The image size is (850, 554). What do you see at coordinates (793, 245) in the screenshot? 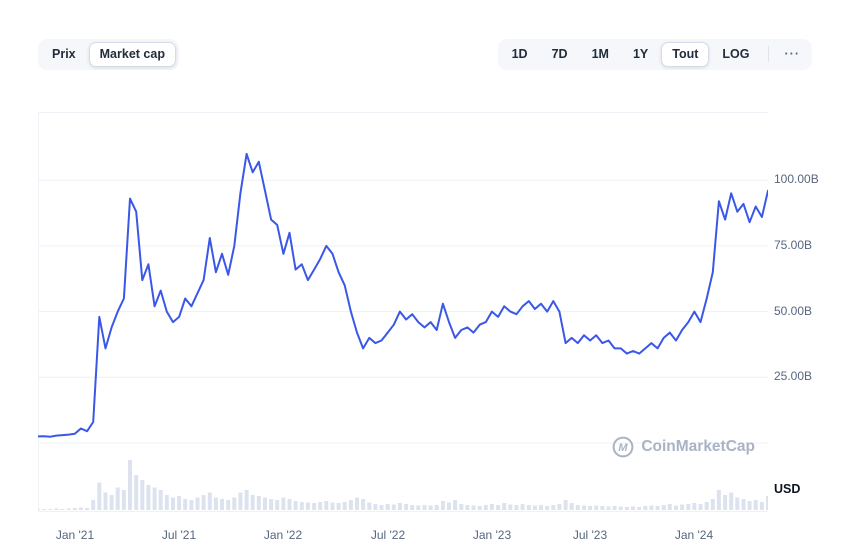
I see `y-axis-label-75b: 75.00B` at bounding box center [793, 245].